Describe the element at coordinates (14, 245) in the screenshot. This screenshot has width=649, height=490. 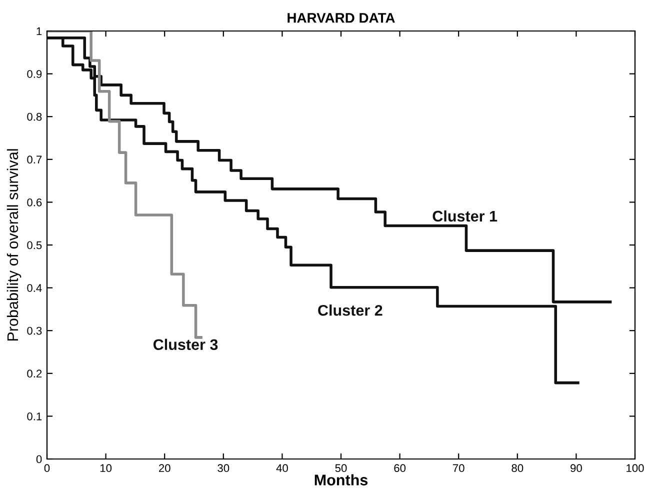
I see `y-axis-title: Probability of overall survival` at that location.